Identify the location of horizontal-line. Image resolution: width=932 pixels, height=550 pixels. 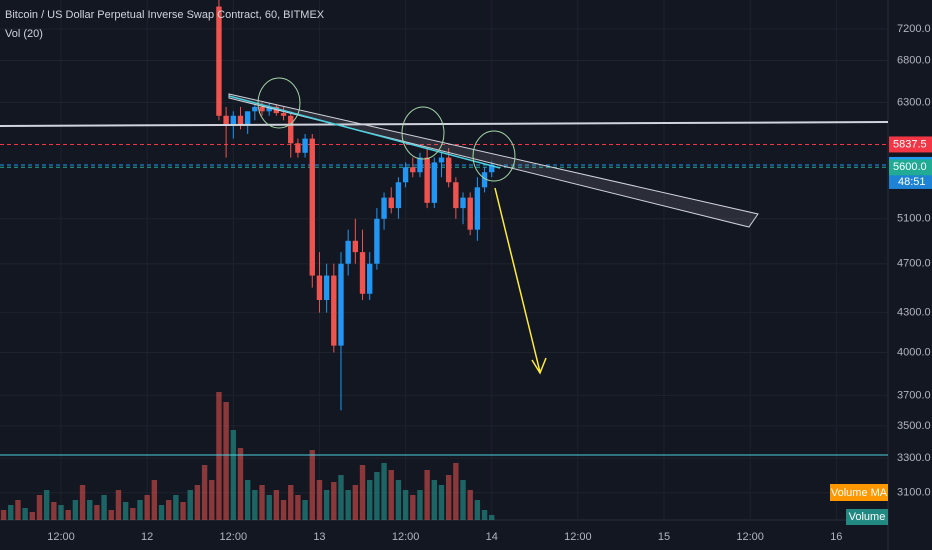
(444, 124).